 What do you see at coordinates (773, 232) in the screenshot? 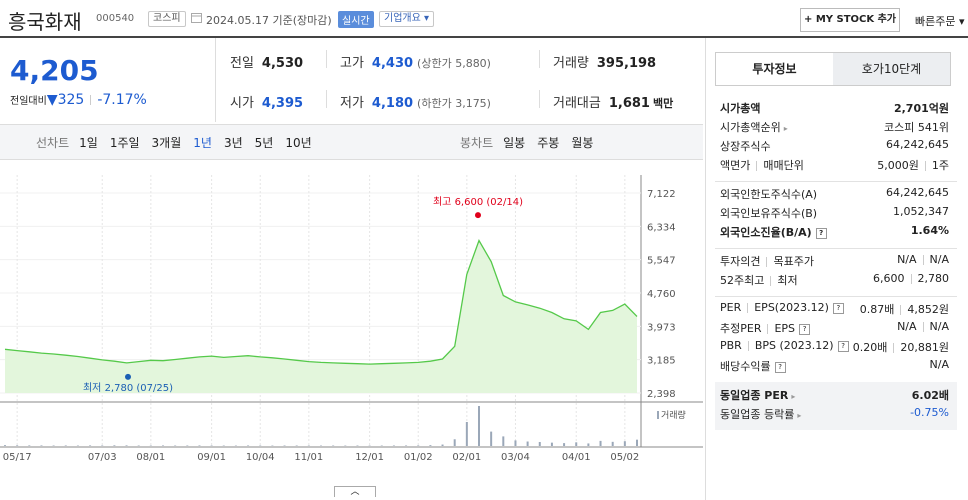
I see `row-label: 외국인소진율(B/A)?` at bounding box center [773, 232].